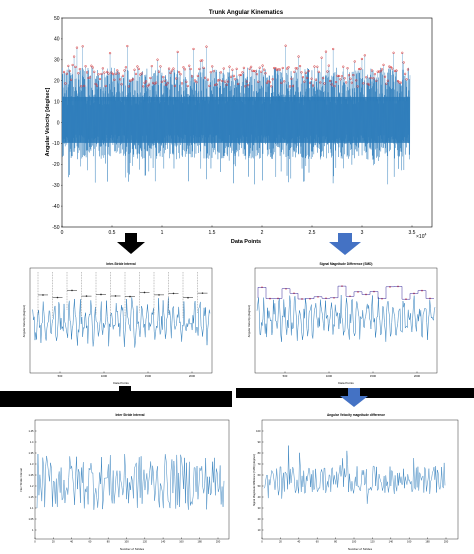 This screenshot has width=474, height=554. I want to click on result-ibi-x-ticks: 0 20 40 60 80 100 120 140 160 180 200, so click(127, 540).